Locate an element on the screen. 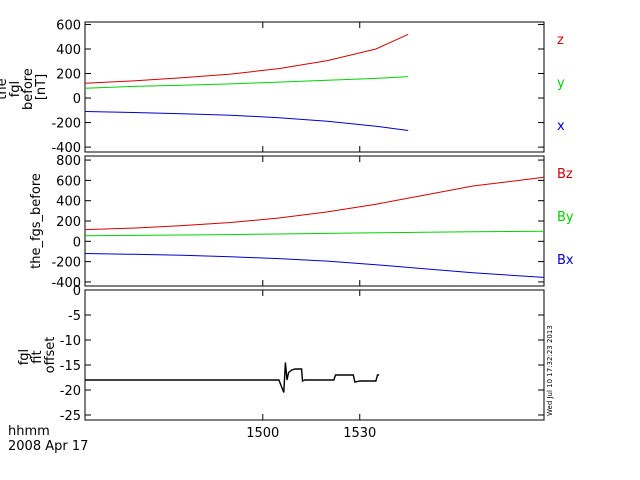  series-line-Bz is located at coordinates (314, 203).